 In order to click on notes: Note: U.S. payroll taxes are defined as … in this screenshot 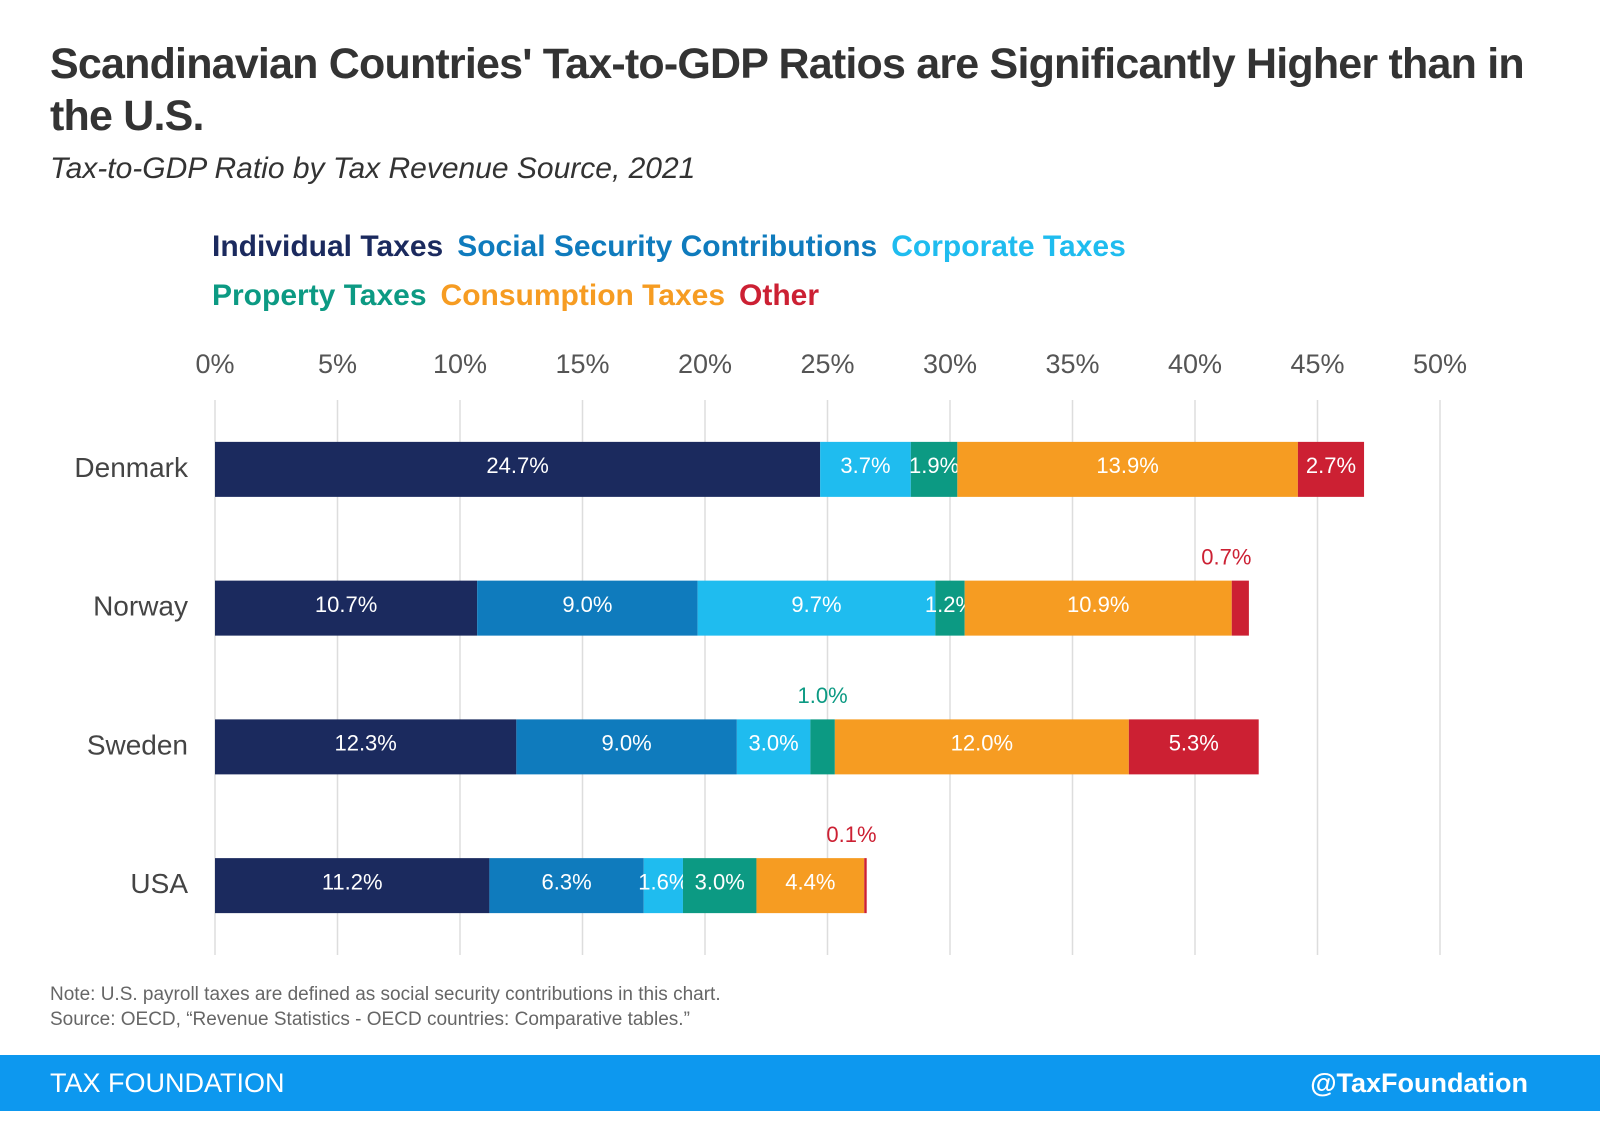, I will do `click(385, 1007)`.